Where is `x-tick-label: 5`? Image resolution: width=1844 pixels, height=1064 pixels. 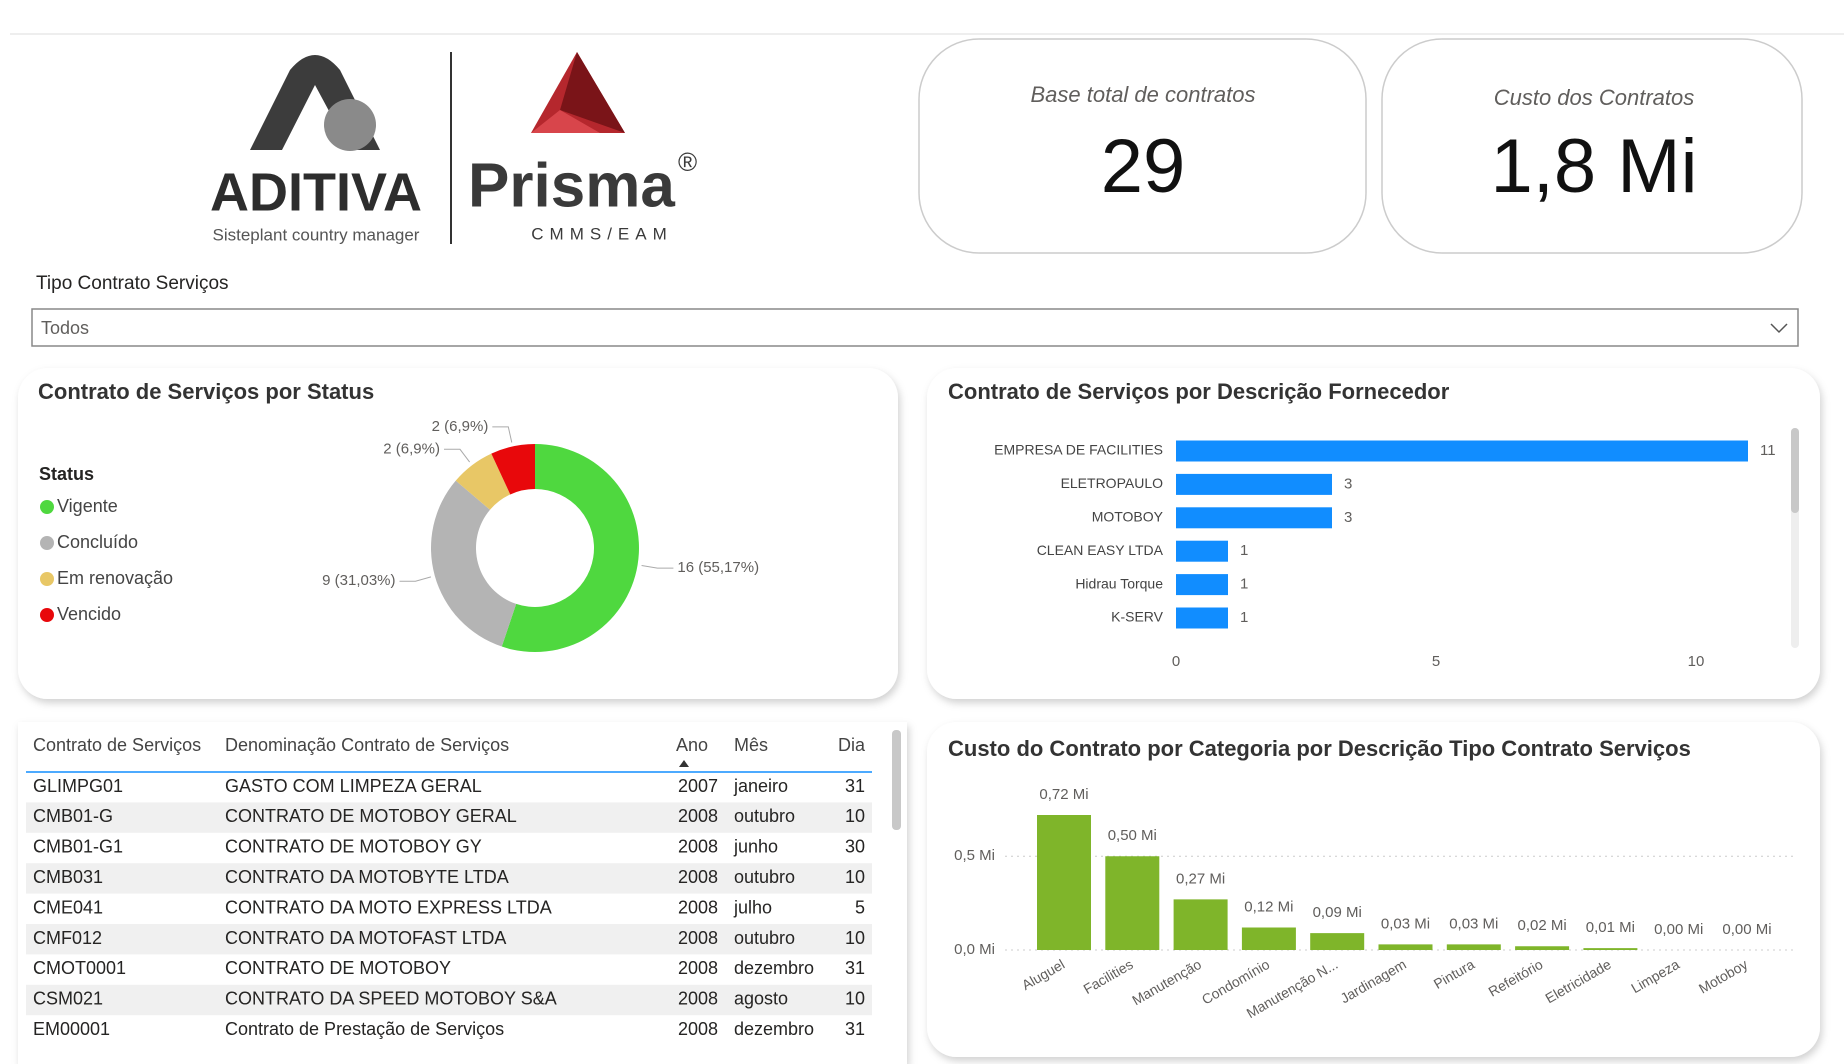 x-tick-label: 5 is located at coordinates (1436, 661).